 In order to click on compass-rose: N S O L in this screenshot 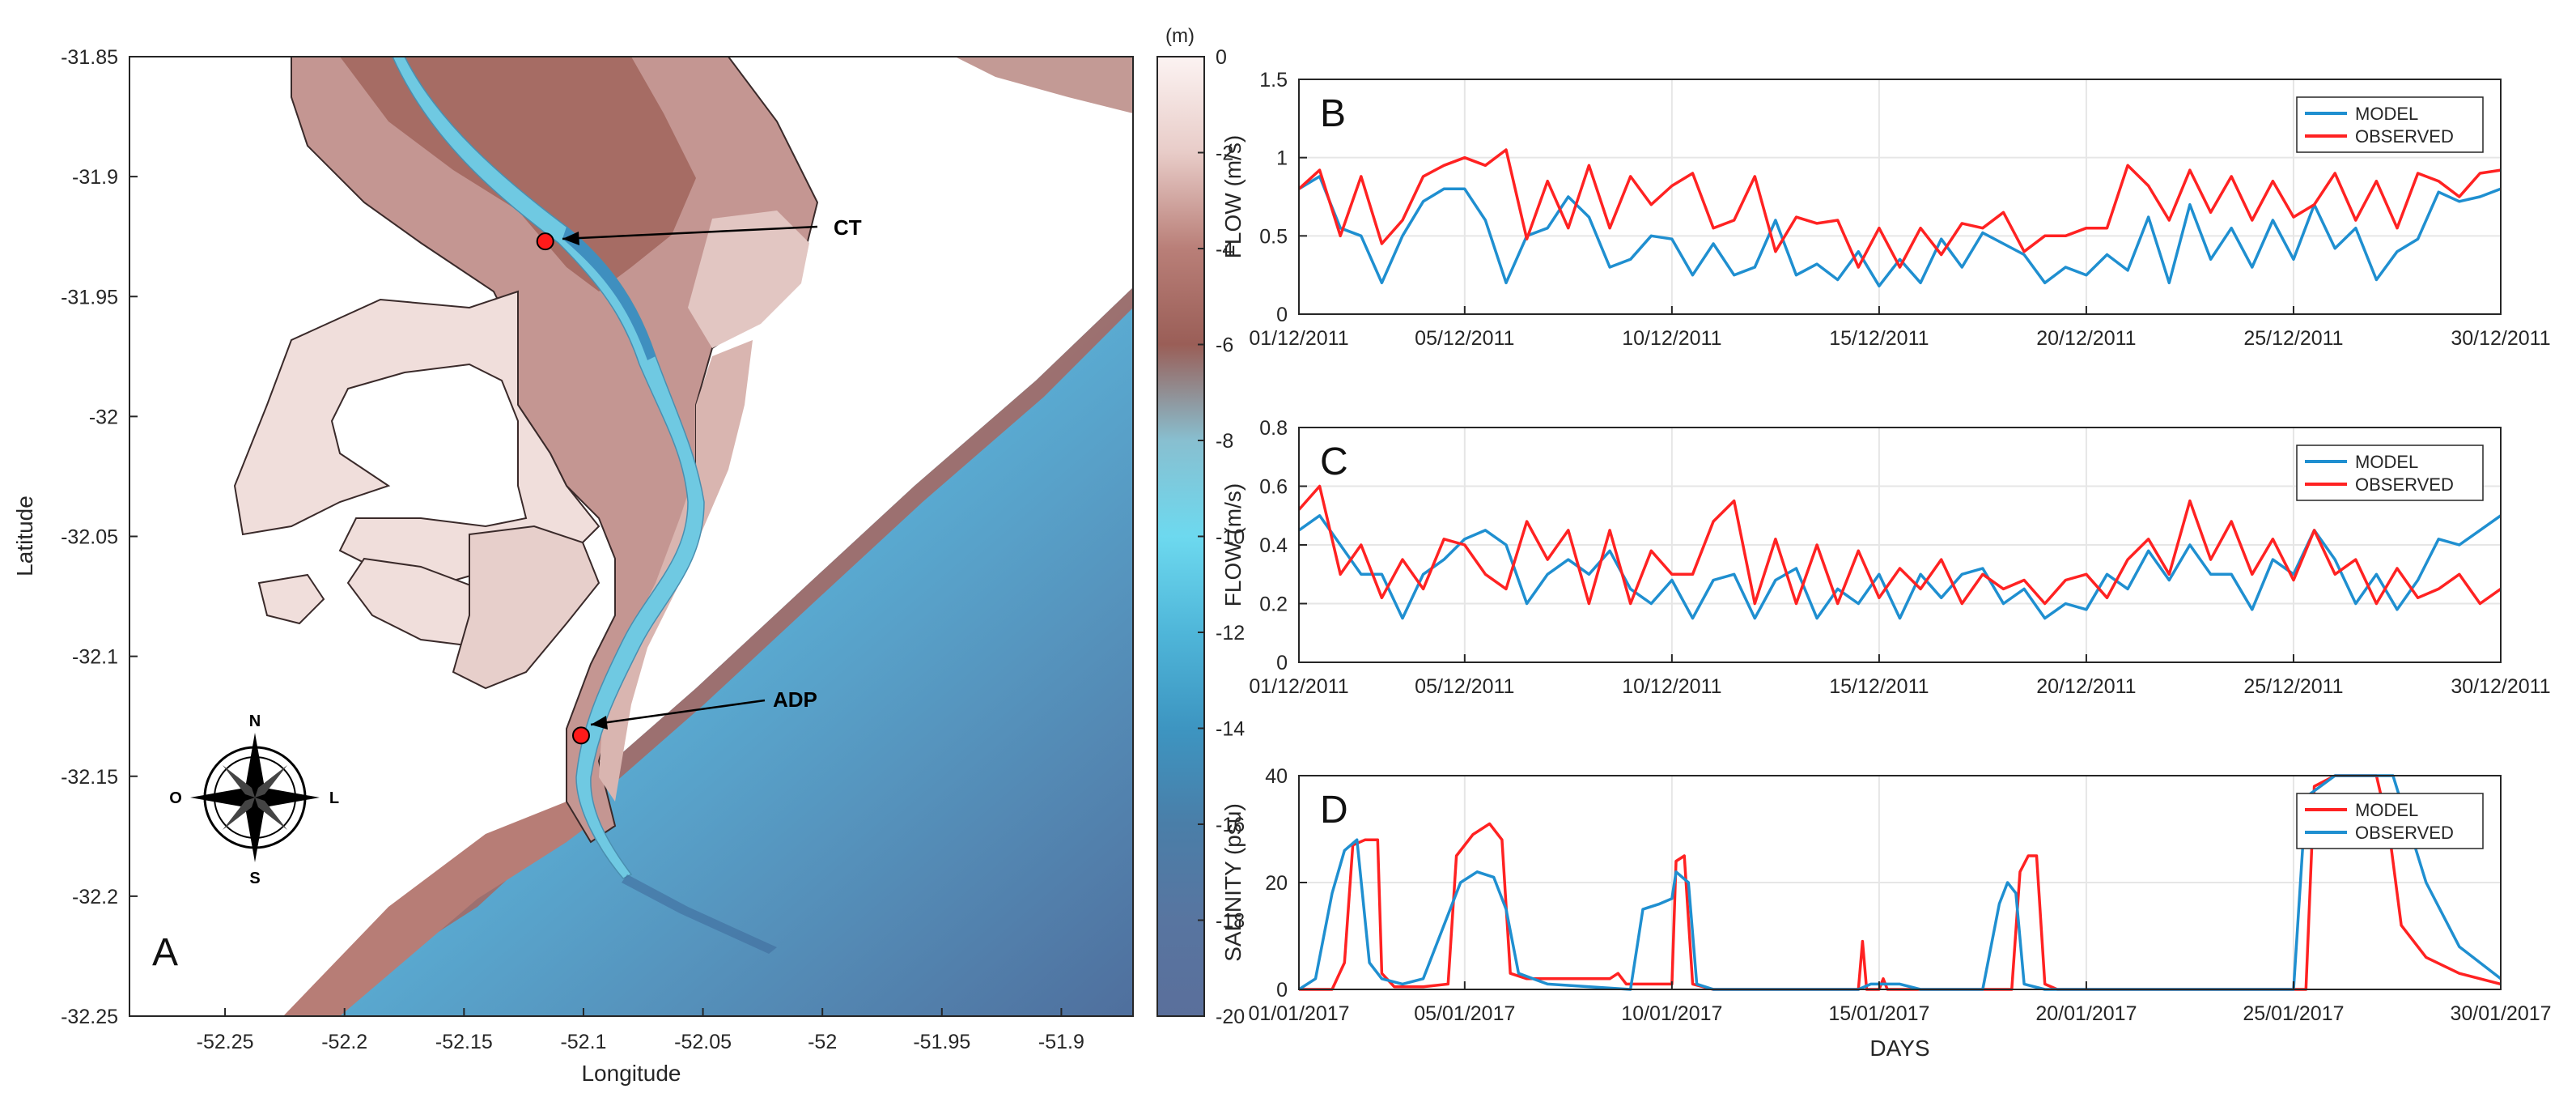, I will do `click(254, 800)`.